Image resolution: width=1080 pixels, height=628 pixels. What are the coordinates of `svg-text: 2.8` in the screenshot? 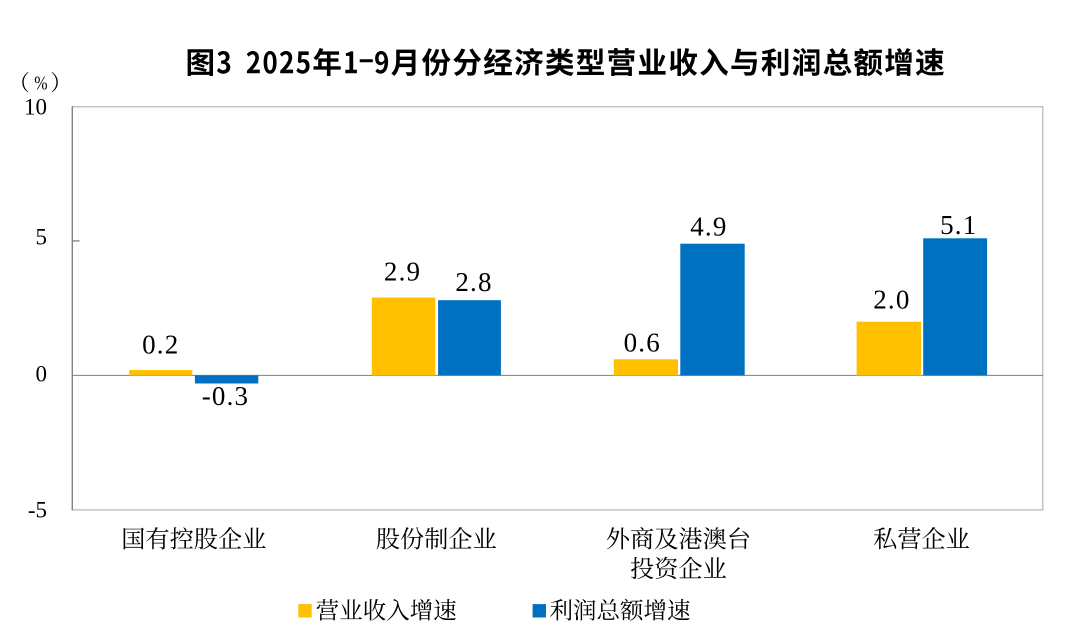 It's located at (473, 282).